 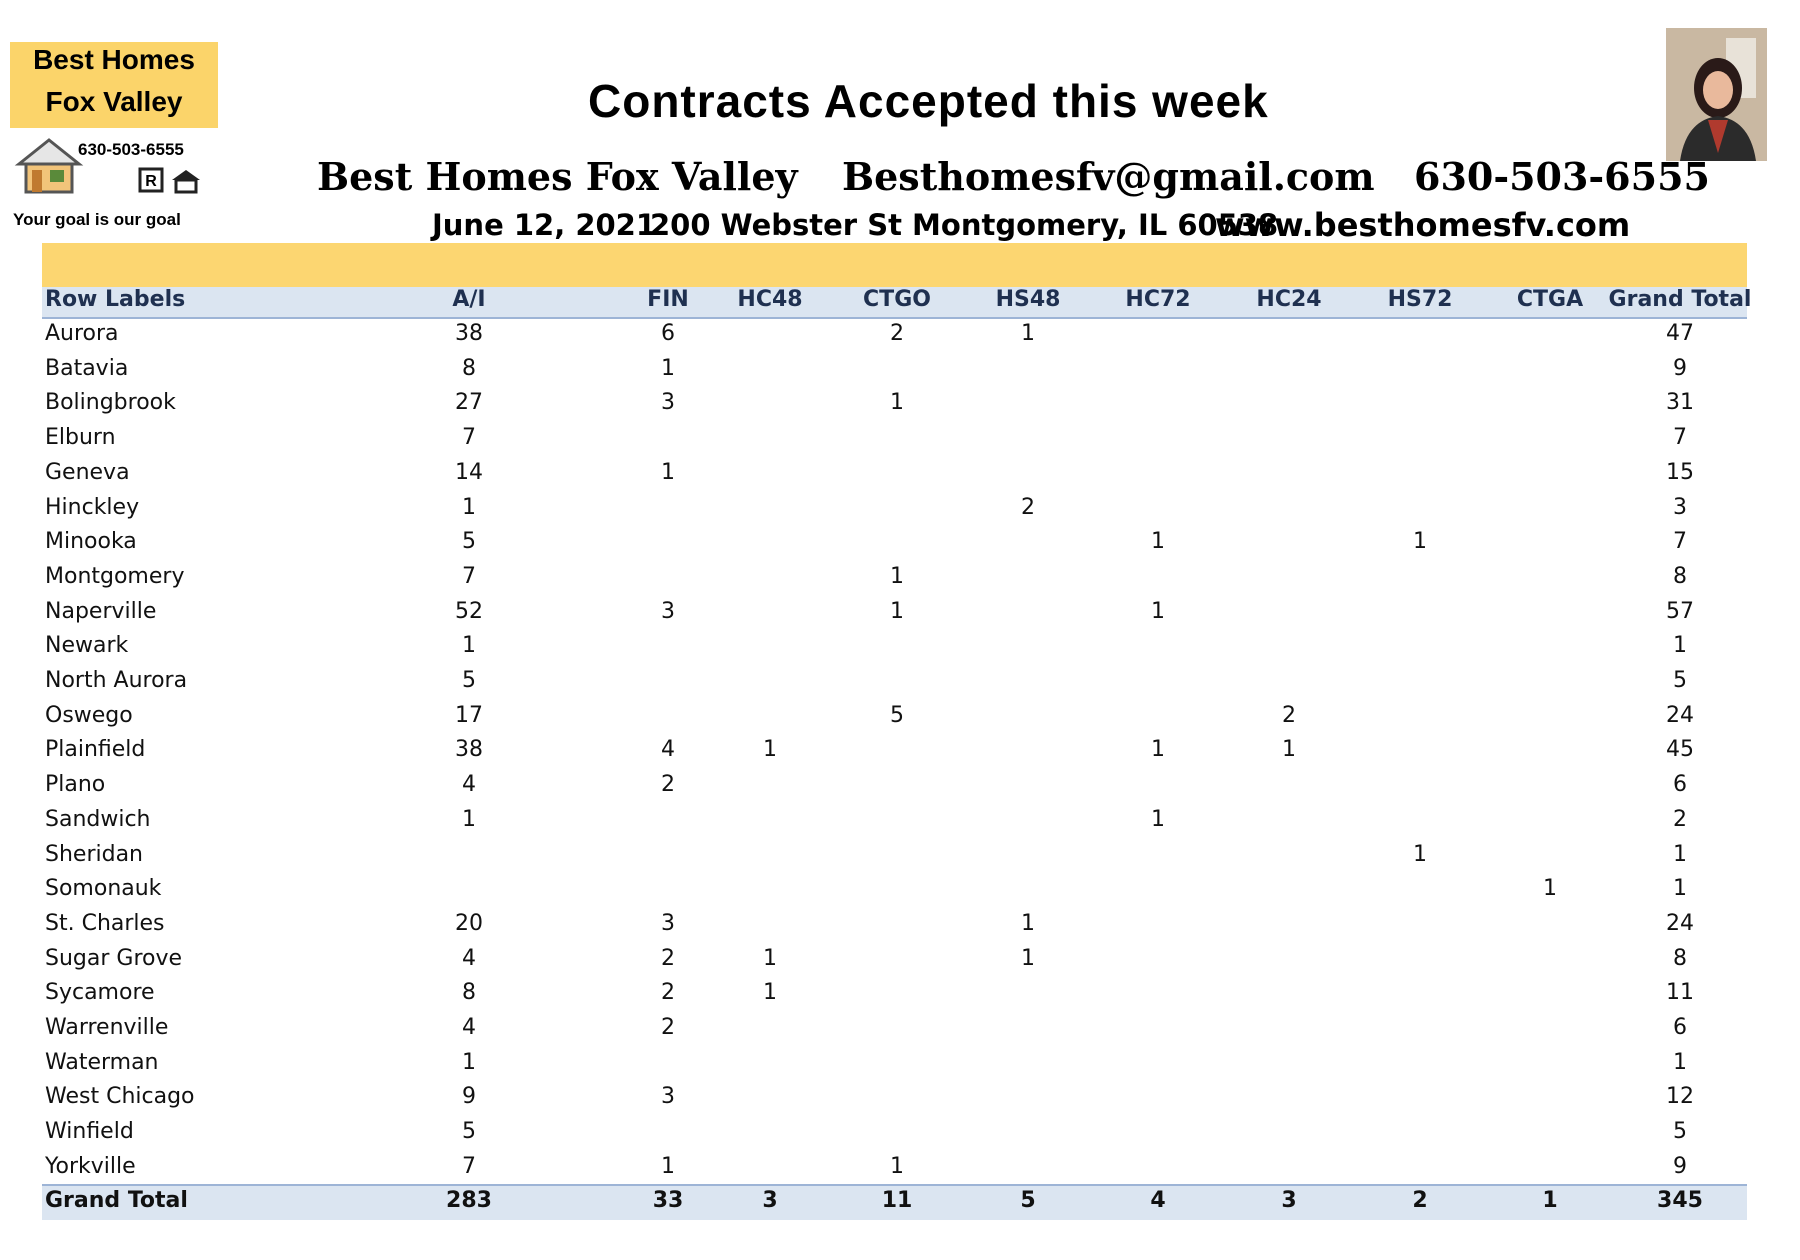 I want to click on total-value: 4, so click(x=1158, y=1200).